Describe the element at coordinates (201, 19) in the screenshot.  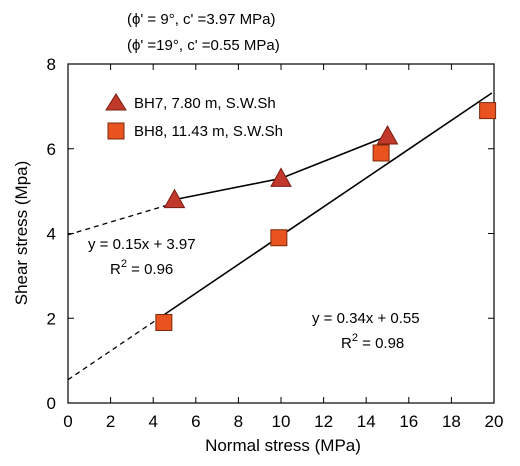
I see `header-line-1: (ϕ' = 9°, c' =3.97 MPa)` at that location.